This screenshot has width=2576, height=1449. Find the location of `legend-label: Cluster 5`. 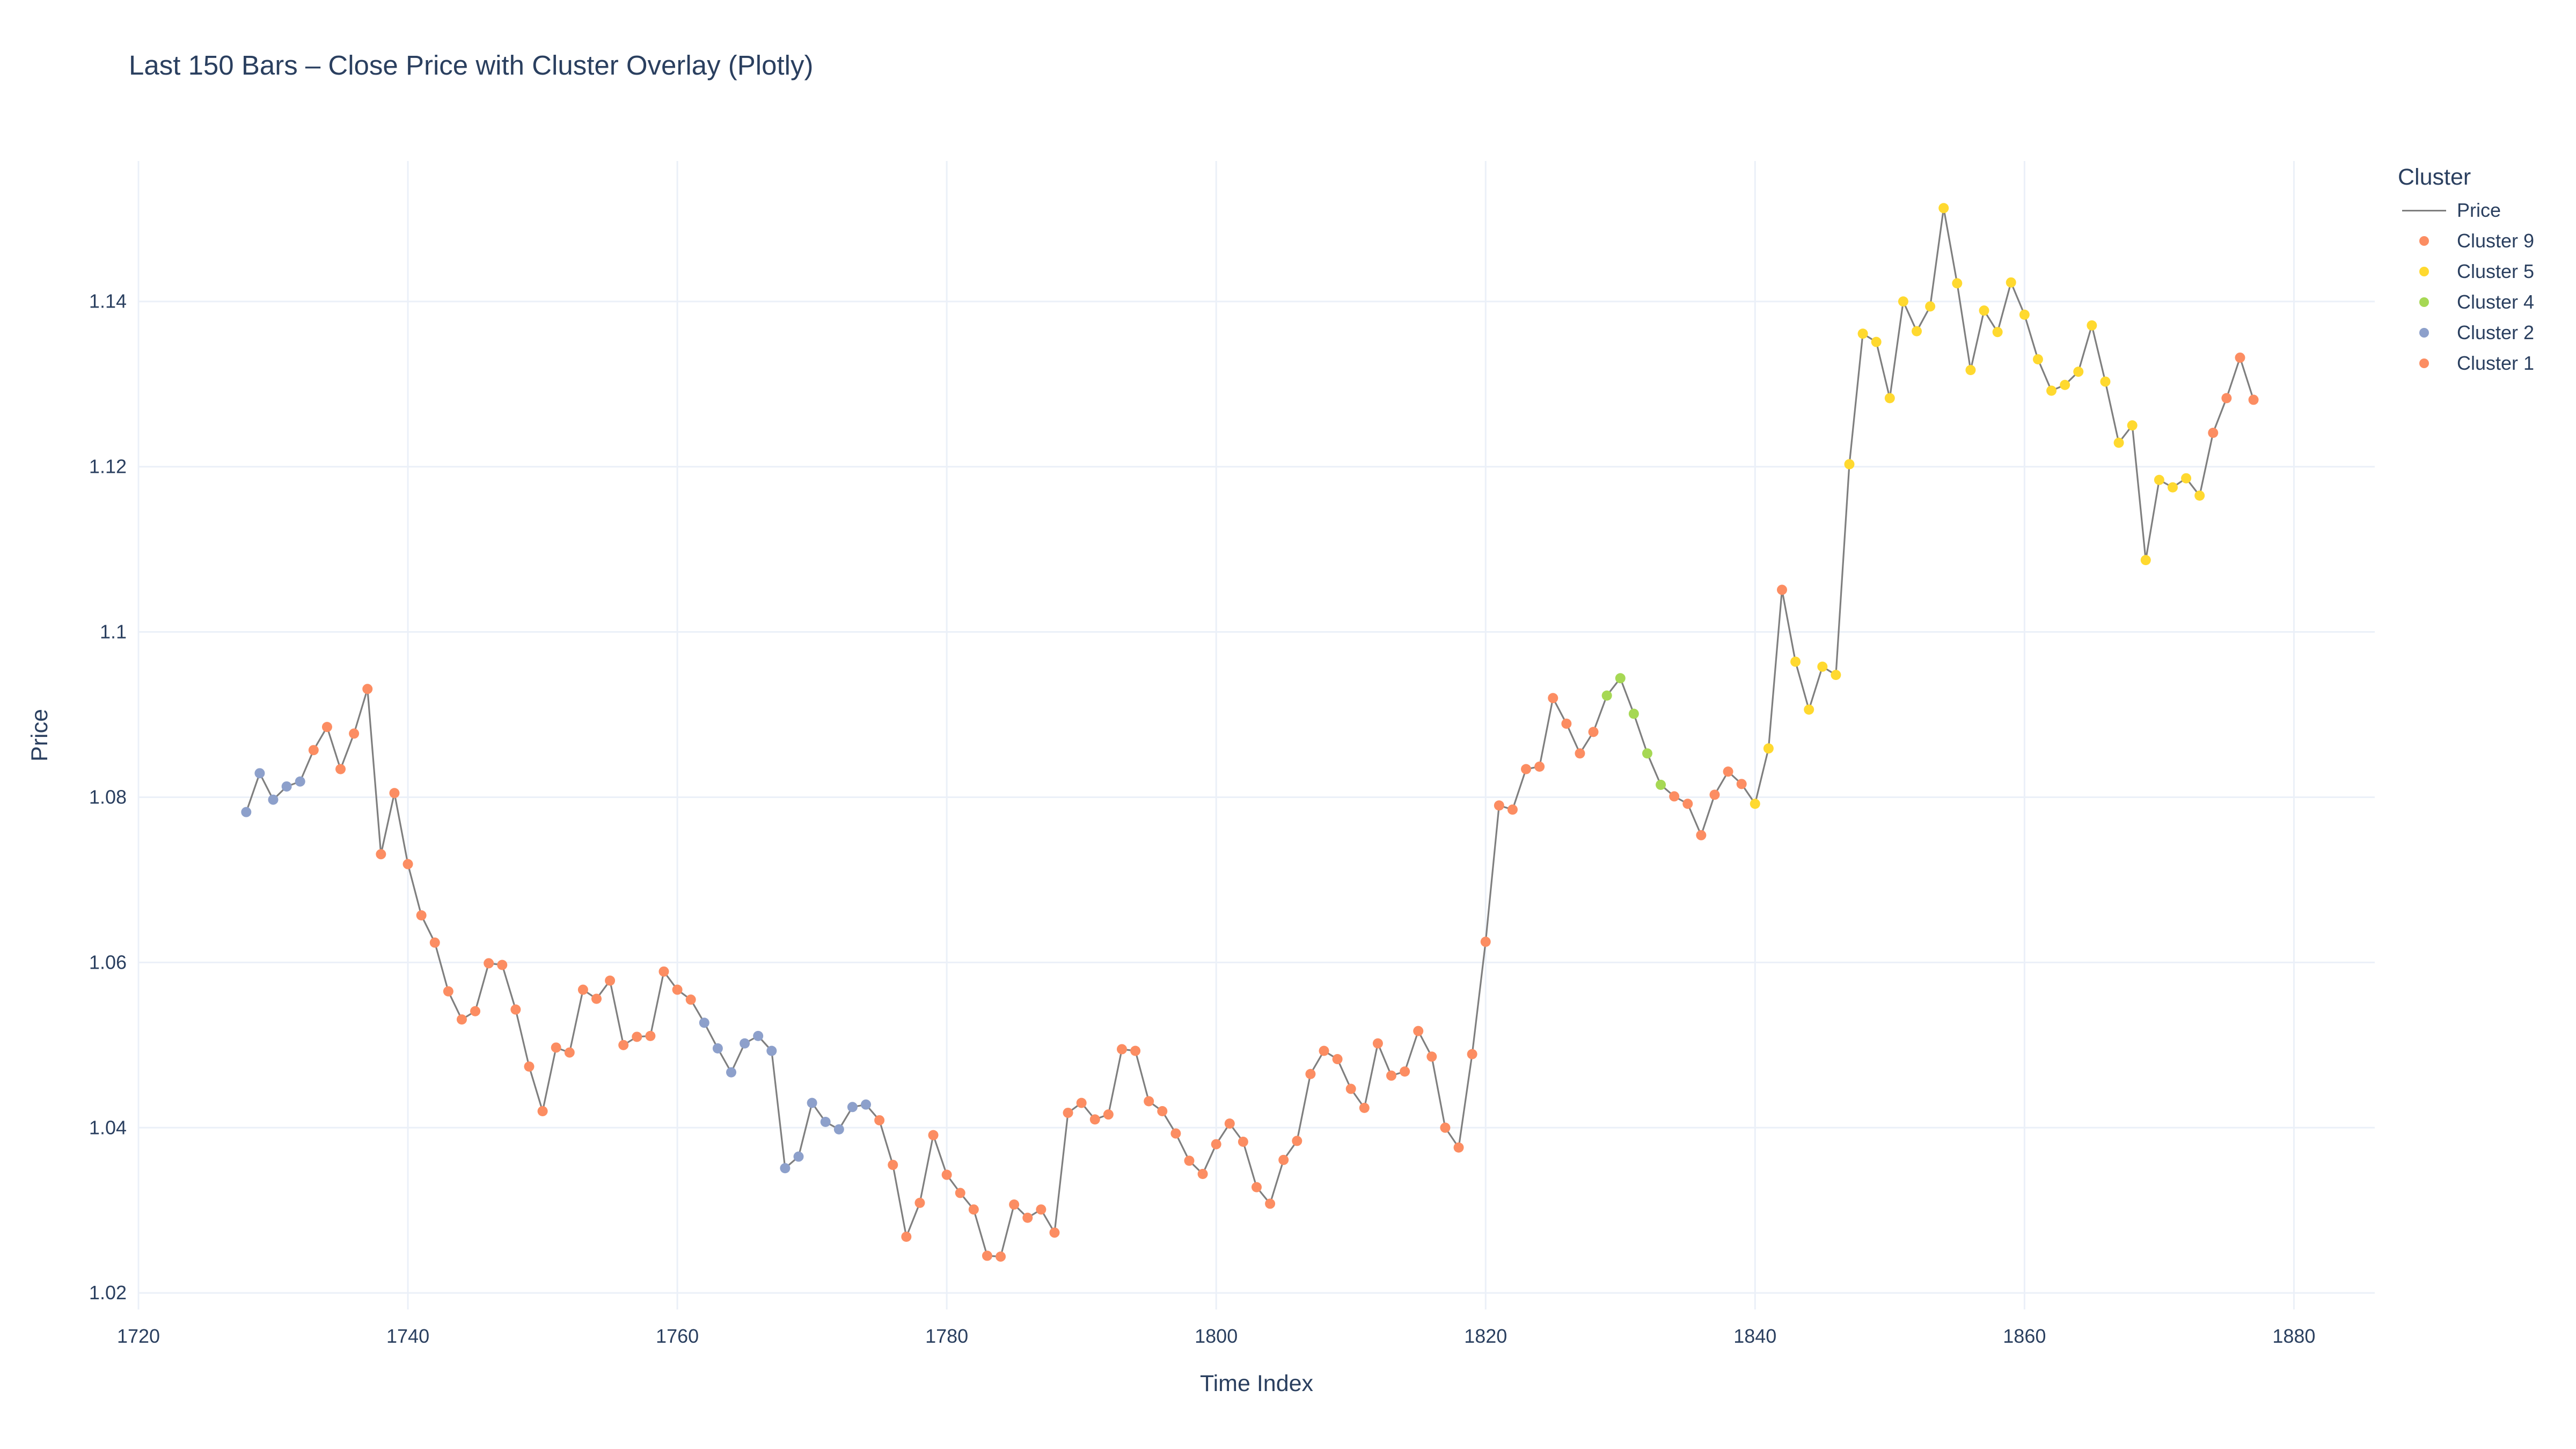

legend-label: Cluster 5 is located at coordinates (2496, 271).